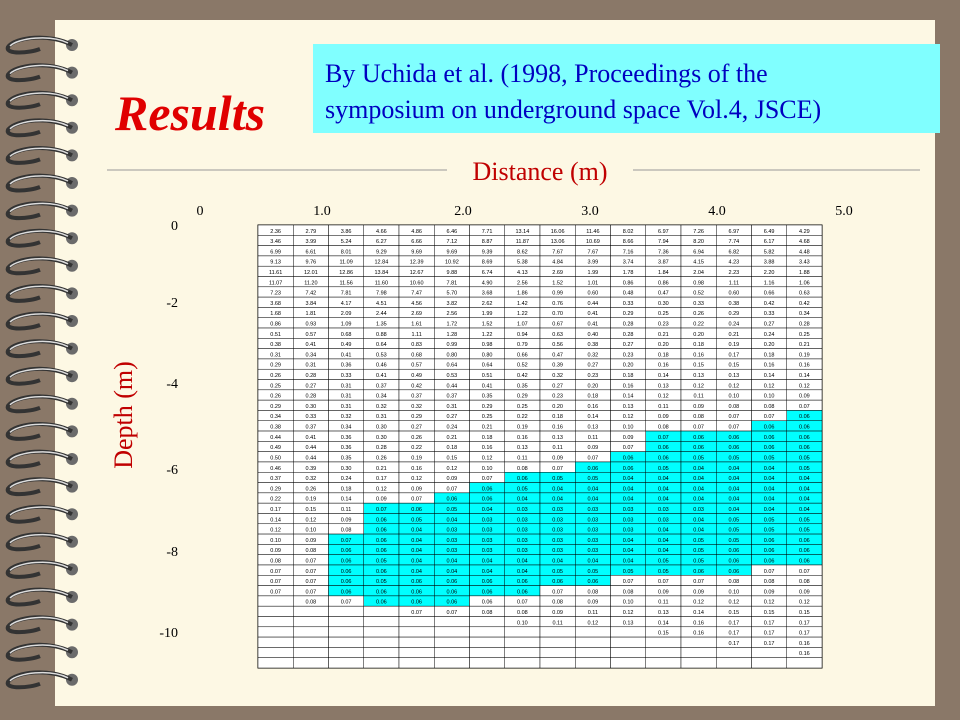  What do you see at coordinates (522, 294) in the screenshot?
I see `cell: 1.86` at bounding box center [522, 294].